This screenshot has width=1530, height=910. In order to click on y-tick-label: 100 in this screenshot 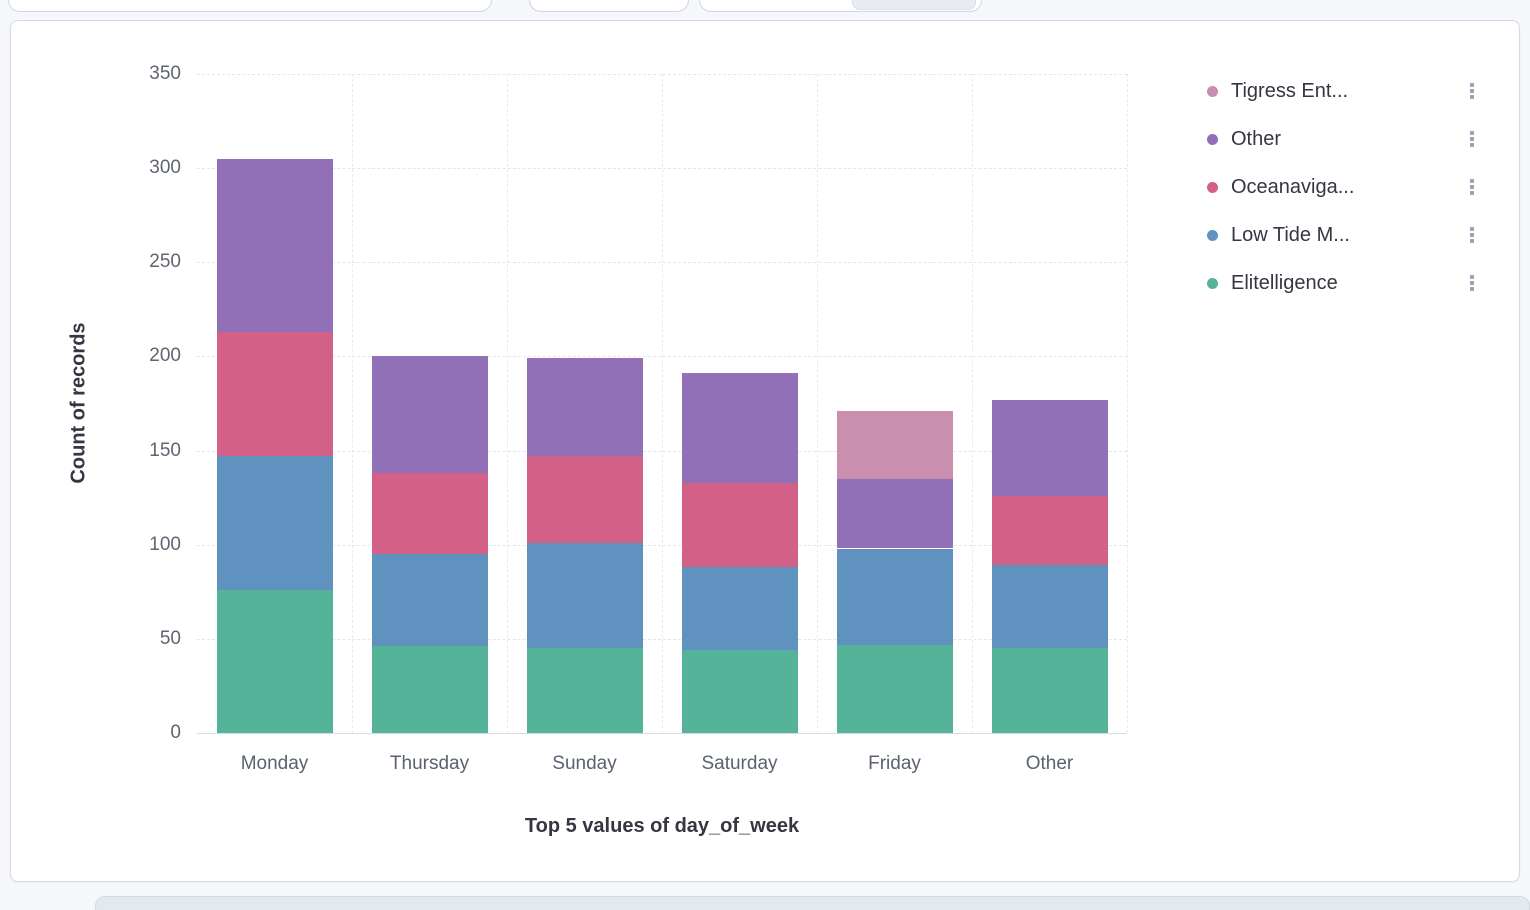, I will do `click(165, 544)`.